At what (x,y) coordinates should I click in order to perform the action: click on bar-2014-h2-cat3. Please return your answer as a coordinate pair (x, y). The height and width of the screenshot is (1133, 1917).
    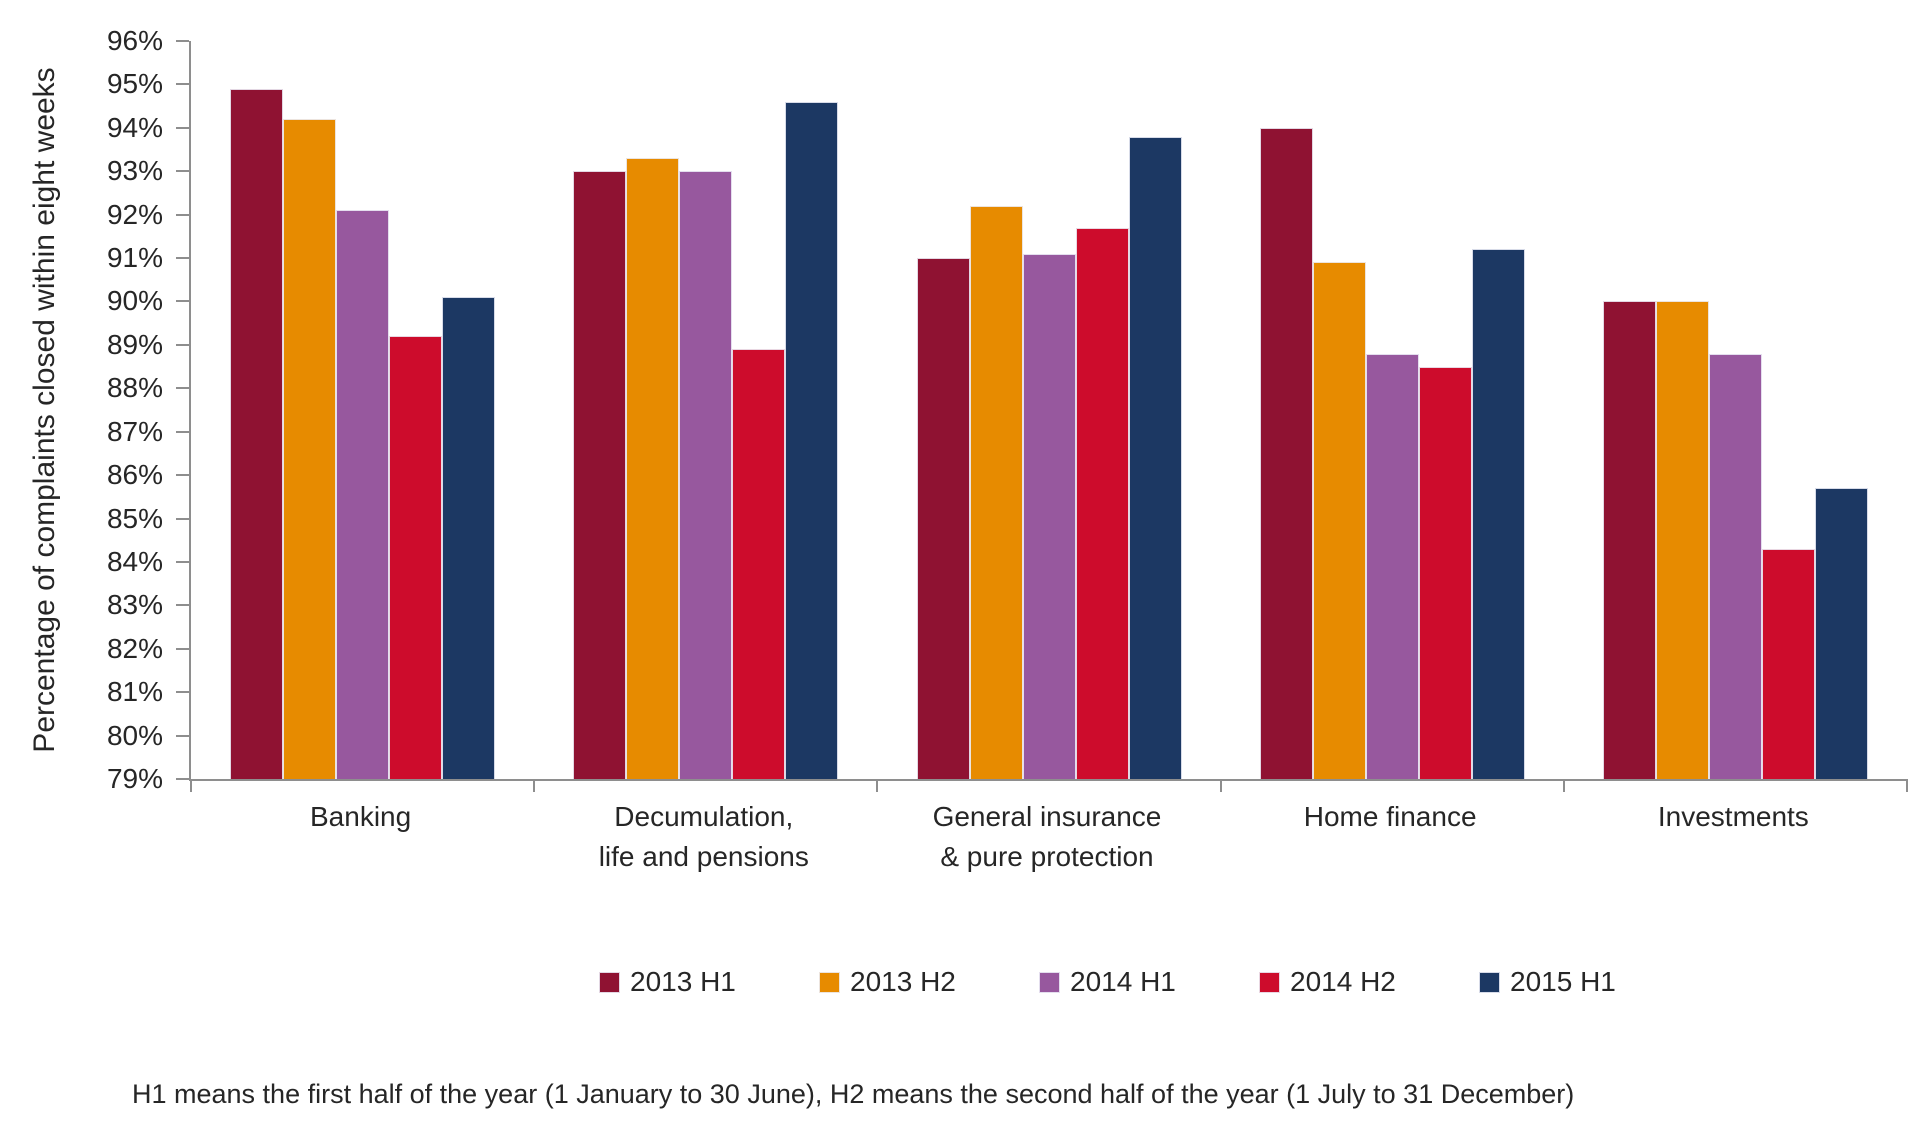
    Looking at the image, I should click on (1102, 503).